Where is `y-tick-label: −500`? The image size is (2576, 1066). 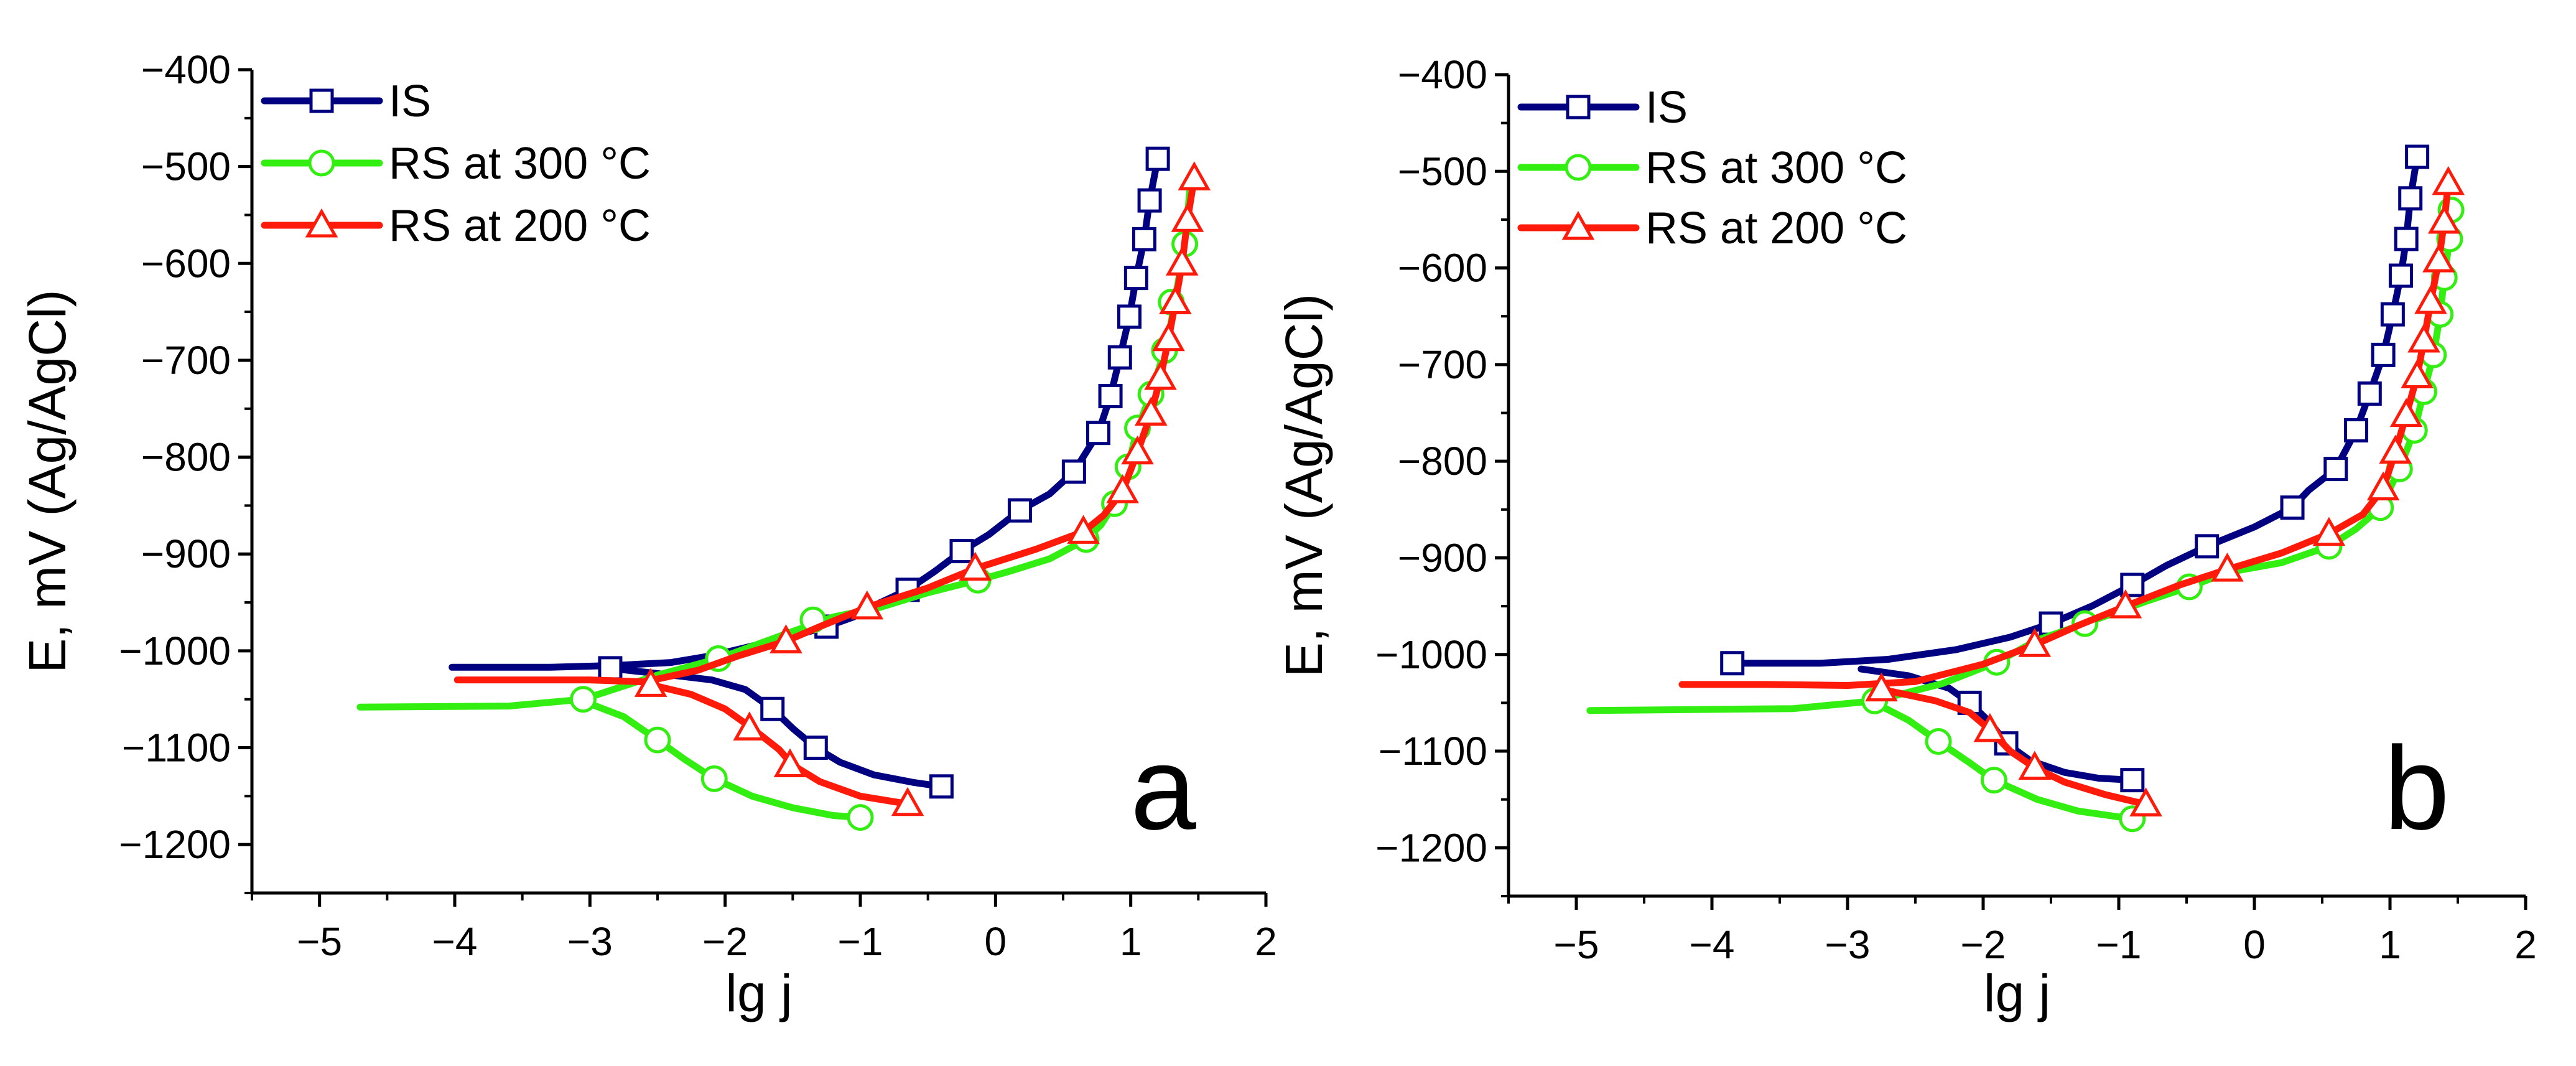
y-tick-label: −500 is located at coordinates (186, 166).